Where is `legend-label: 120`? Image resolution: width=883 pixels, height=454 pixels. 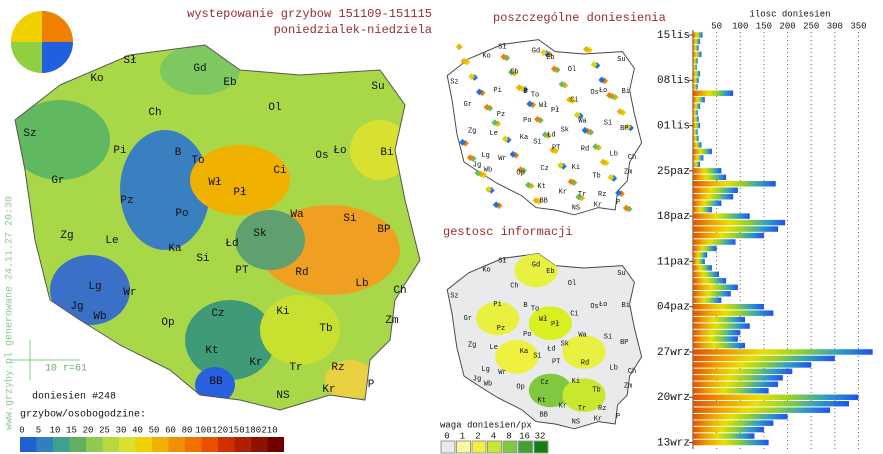
legend-label: 120 is located at coordinates (220, 430).